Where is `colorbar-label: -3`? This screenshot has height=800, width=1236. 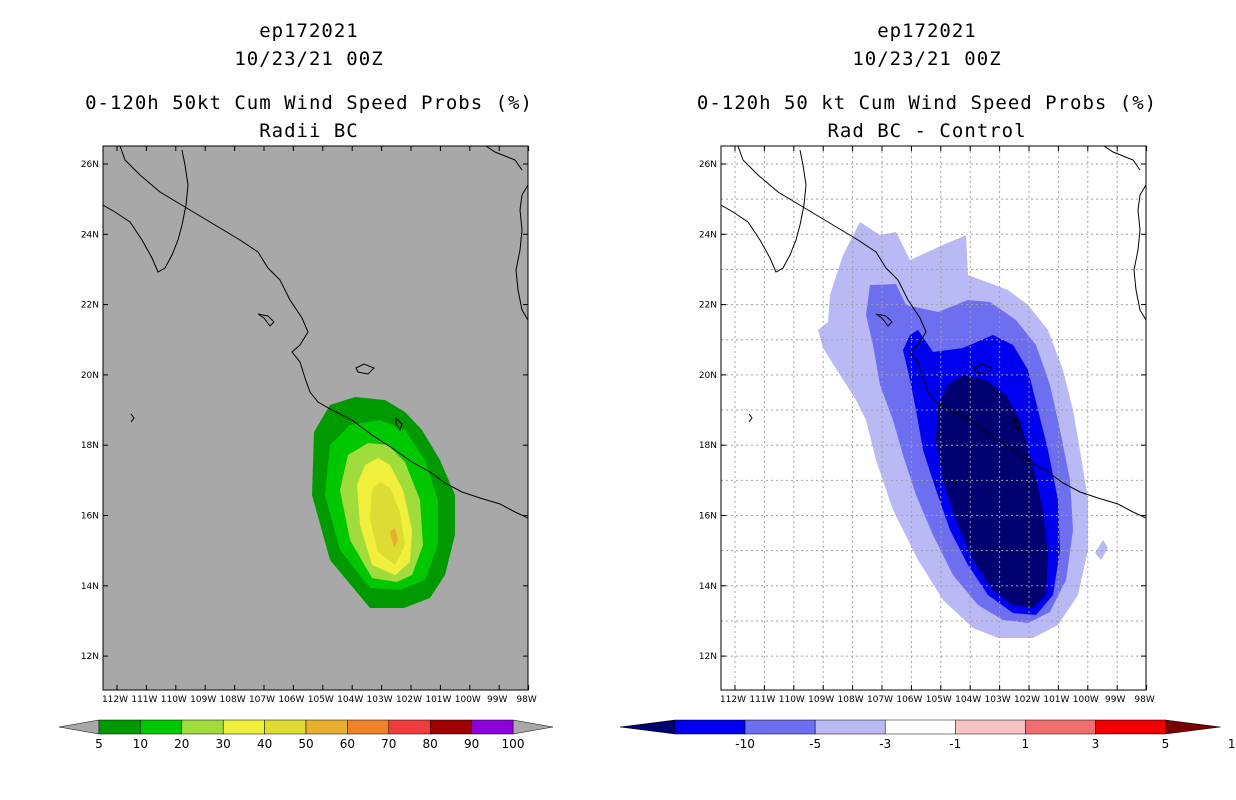 colorbar-label: -3 is located at coordinates (885, 744).